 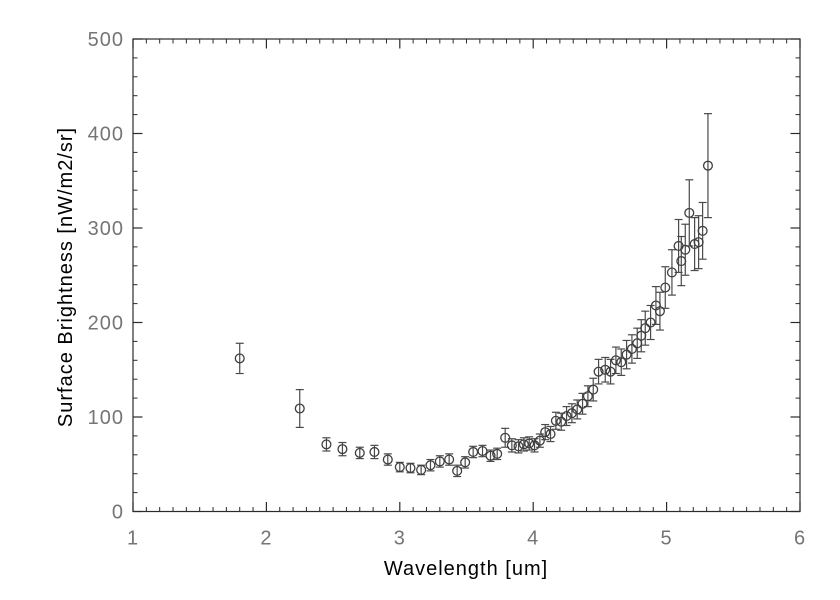 What do you see at coordinates (106, 135) in the screenshot?
I see `y-tick-label: 400` at bounding box center [106, 135].